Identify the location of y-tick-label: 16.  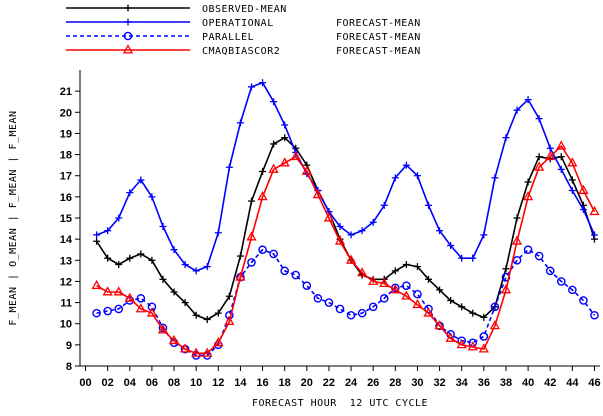
(66, 198).